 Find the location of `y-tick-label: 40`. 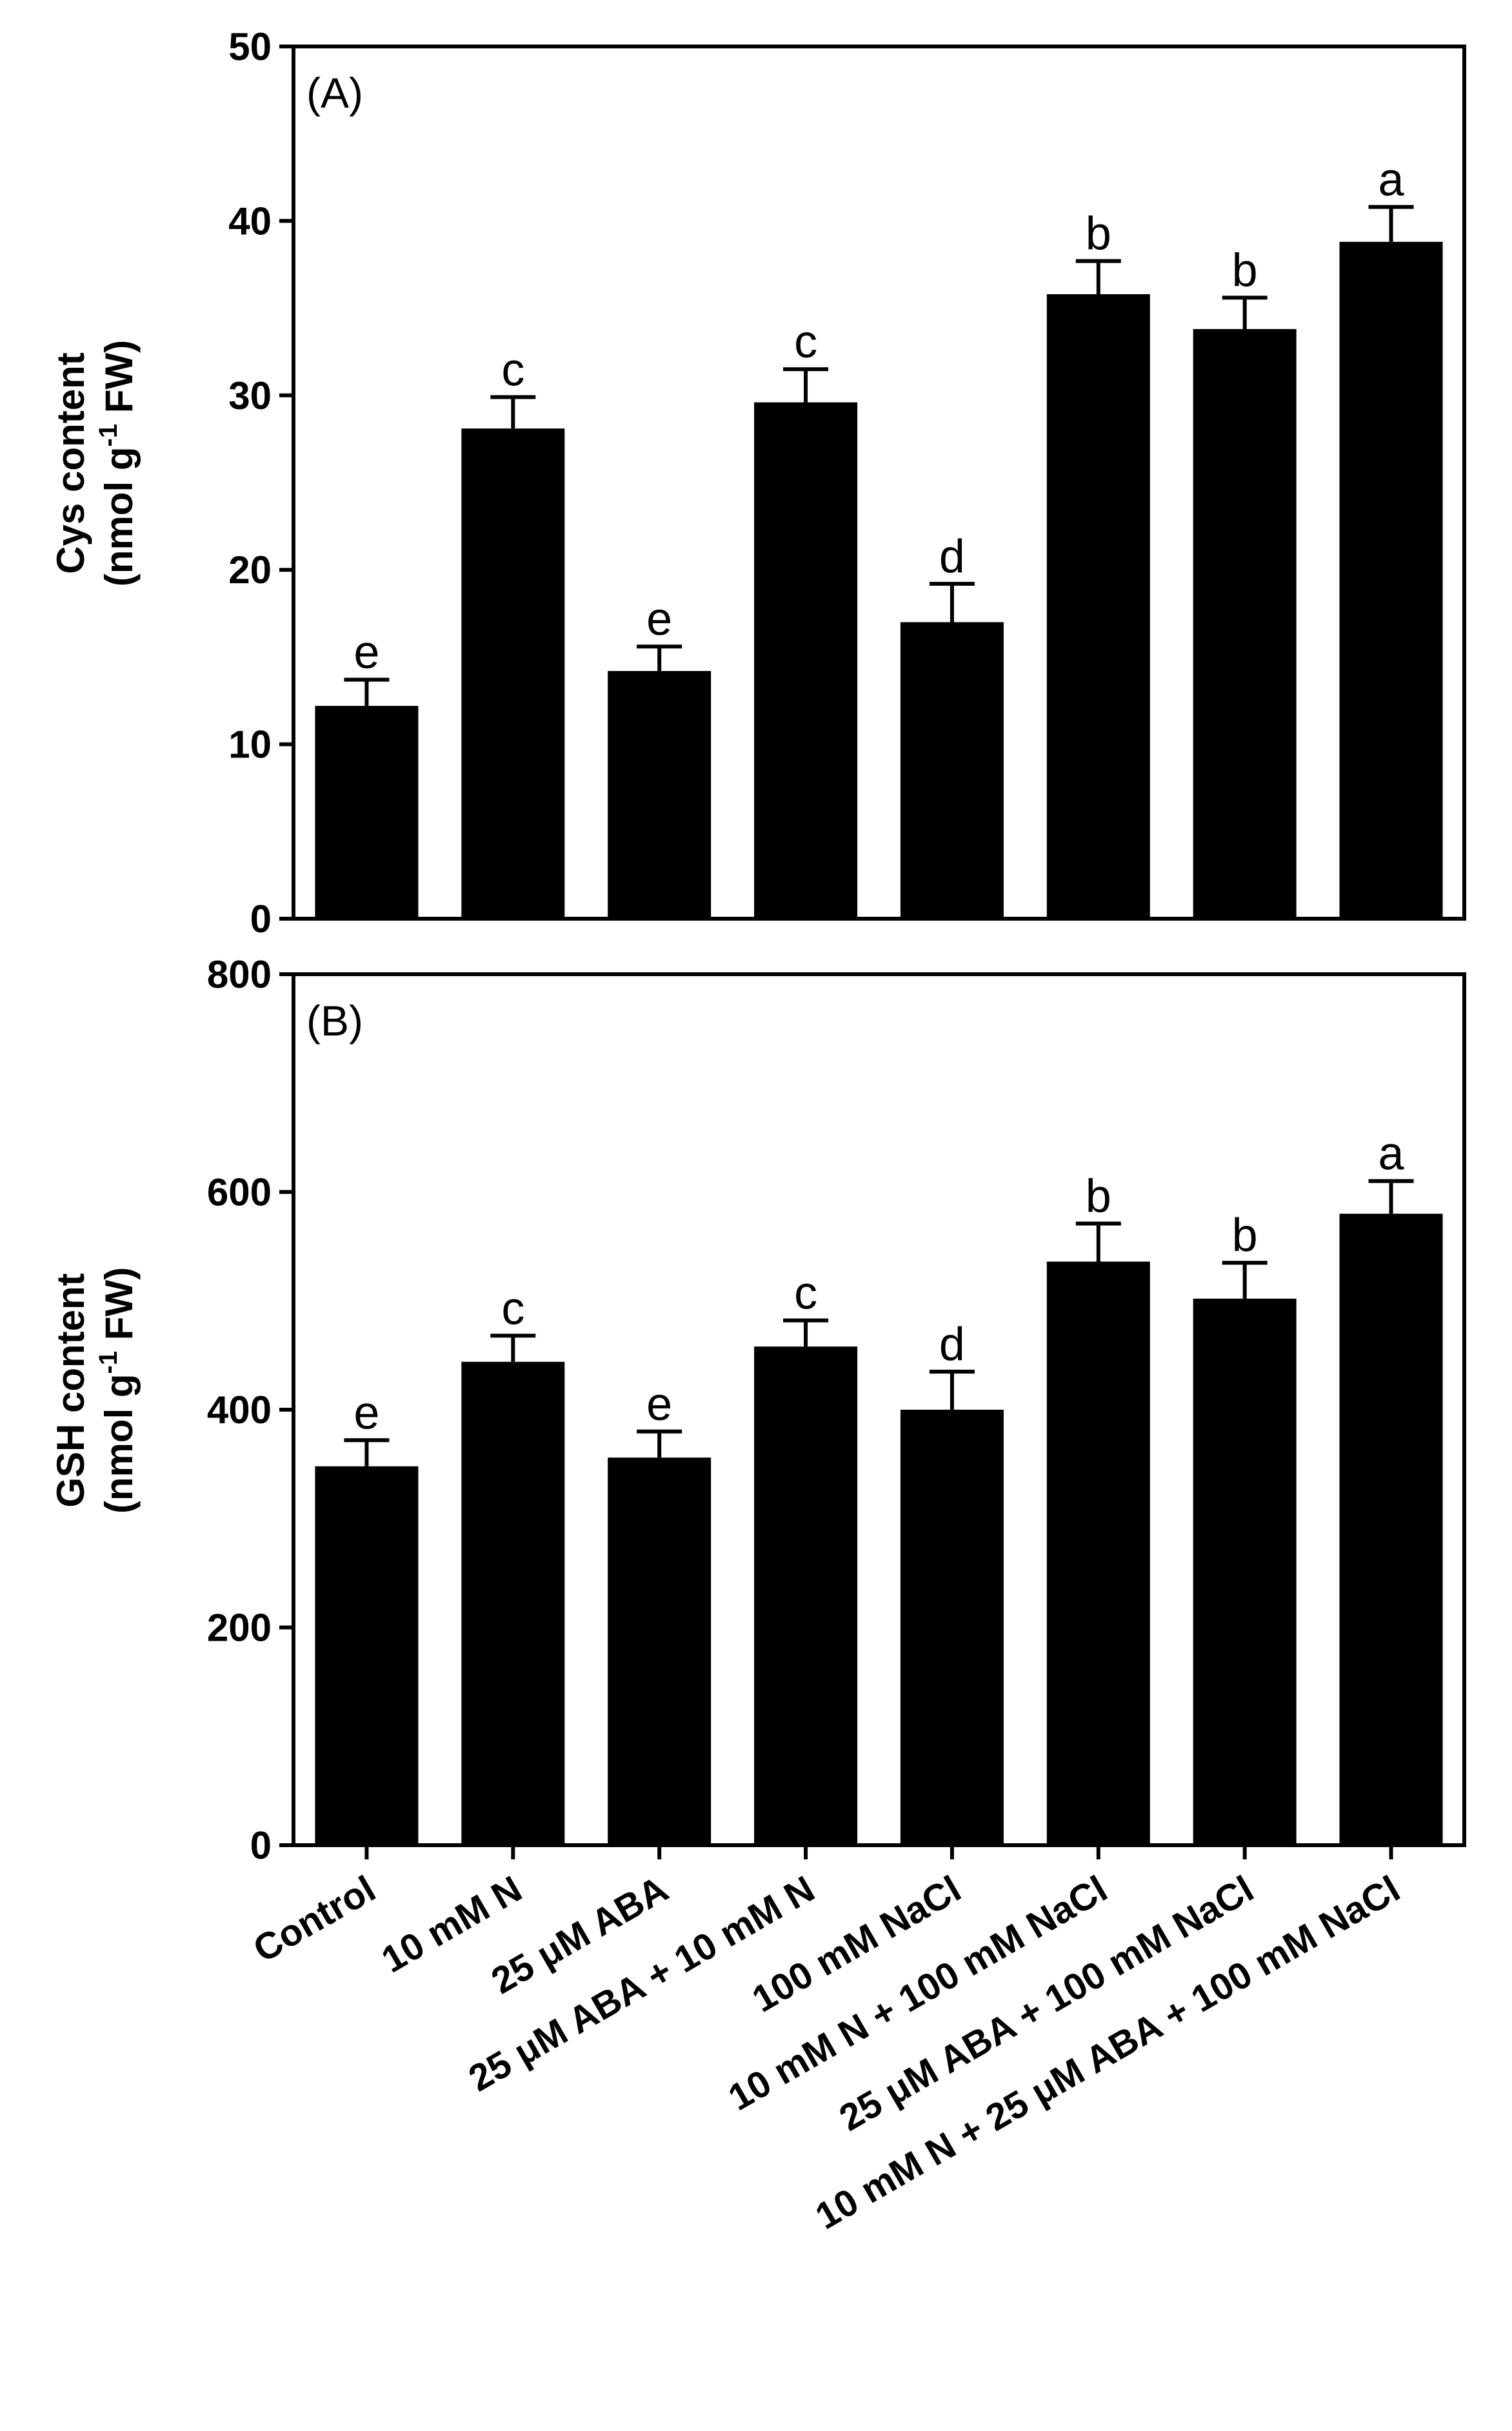

y-tick-label: 40 is located at coordinates (250, 221).